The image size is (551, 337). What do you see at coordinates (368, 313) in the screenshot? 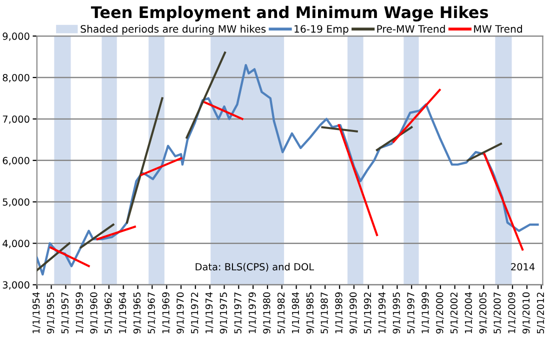
I see `x-tick-label: 5/1/1992` at bounding box center [368, 313].